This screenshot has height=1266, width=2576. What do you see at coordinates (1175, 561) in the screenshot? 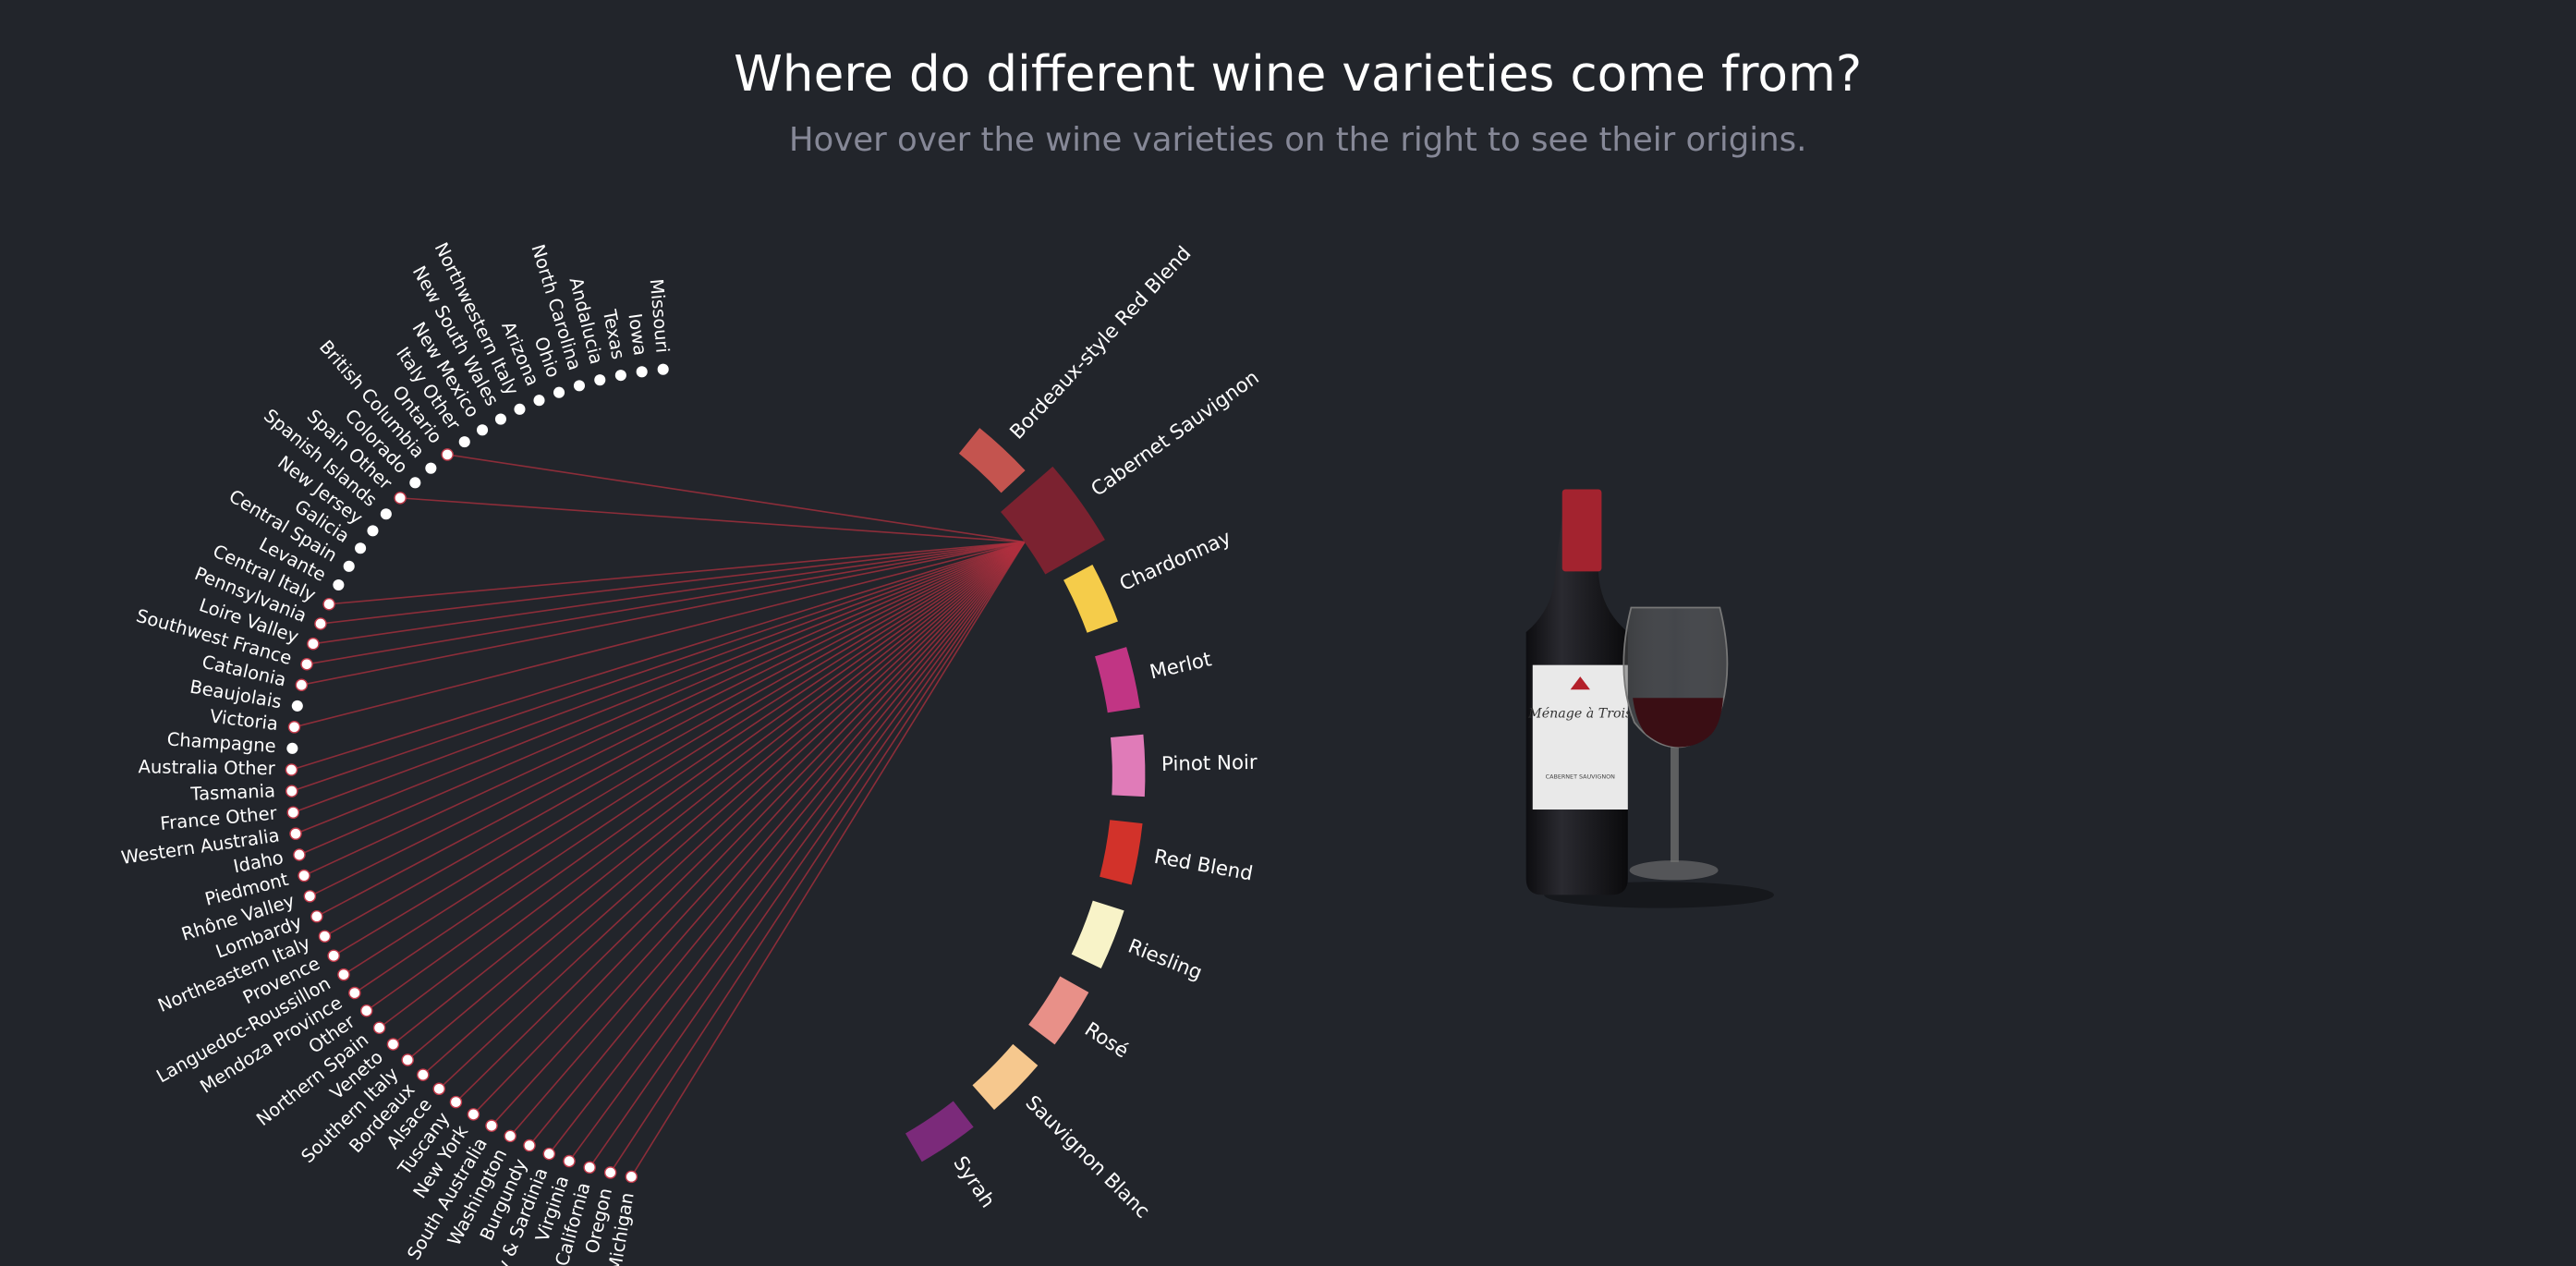
I see `variety-label: Chardonnay` at bounding box center [1175, 561].